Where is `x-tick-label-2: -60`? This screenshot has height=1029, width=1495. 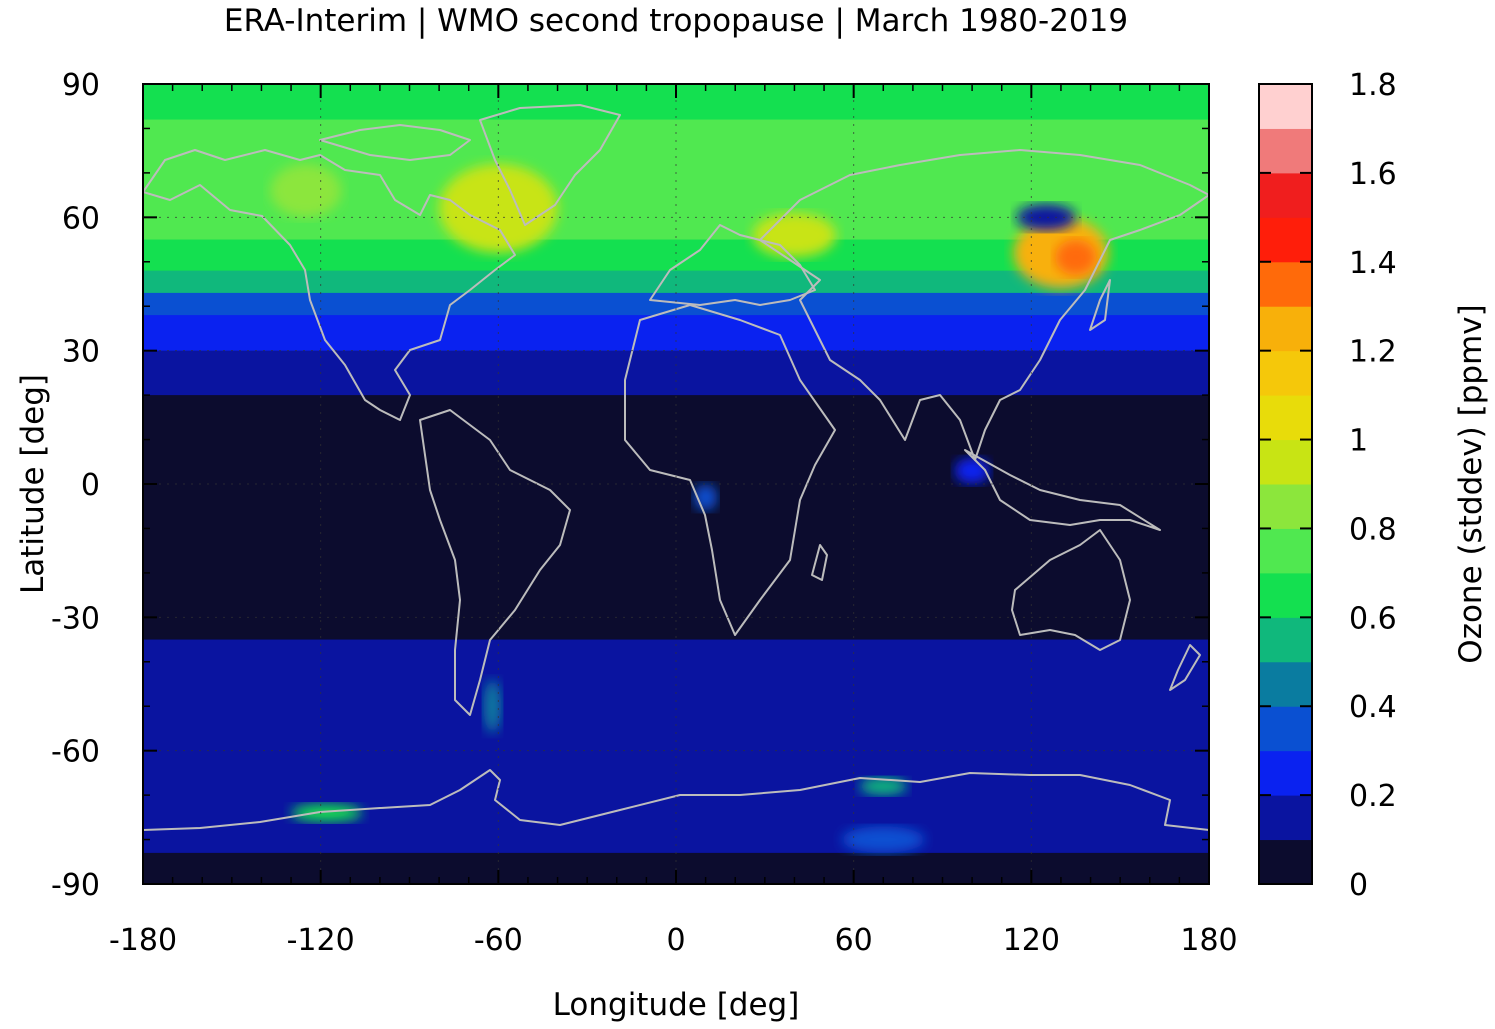
x-tick-label-2: -60 is located at coordinates (498, 940).